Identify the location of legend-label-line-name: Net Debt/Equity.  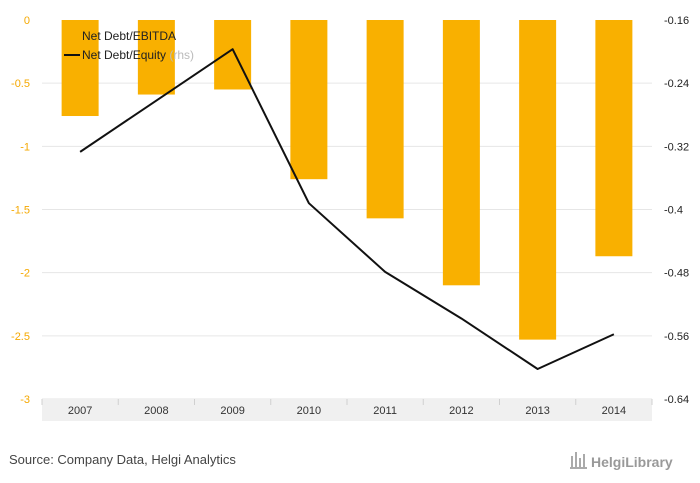
(124, 55).